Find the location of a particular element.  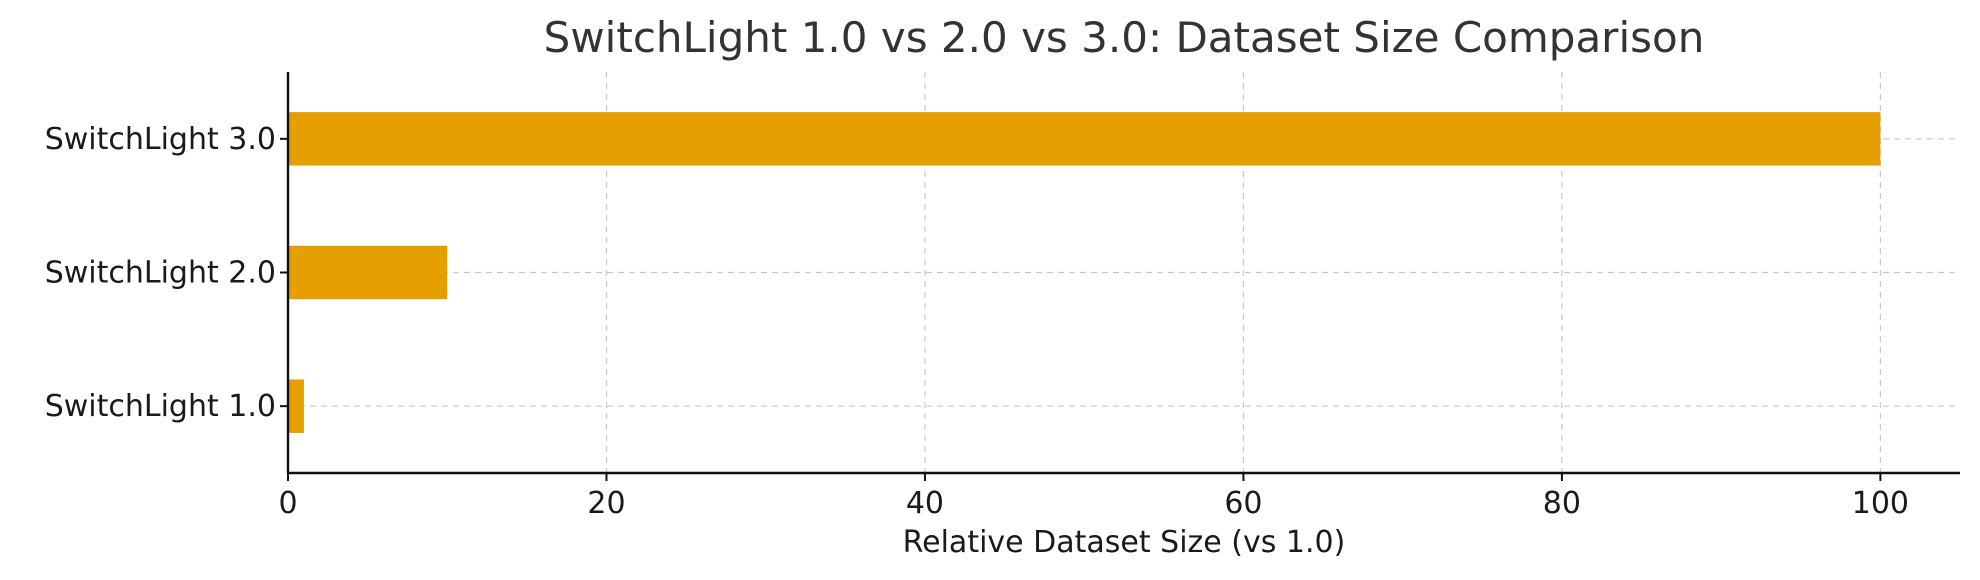

y-tick-label: SwitchLight 2.0 is located at coordinates (160, 273).